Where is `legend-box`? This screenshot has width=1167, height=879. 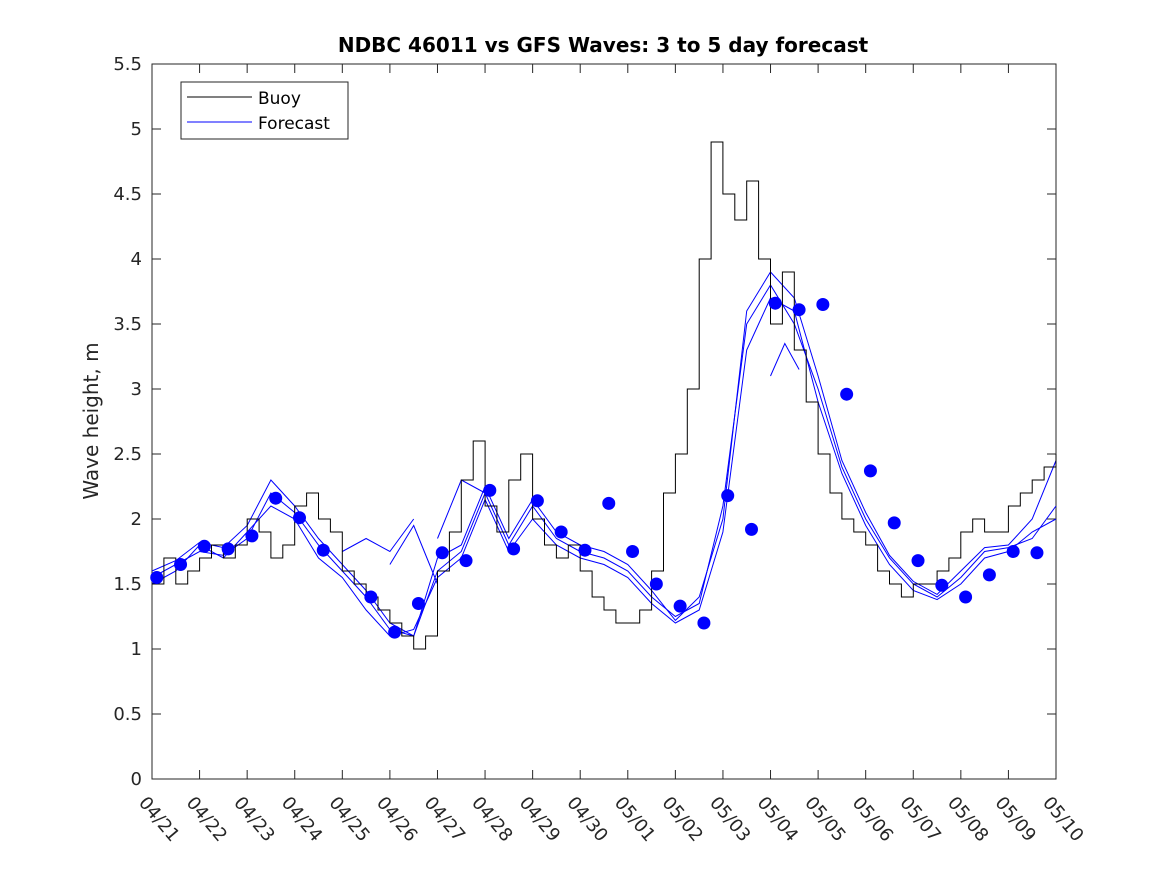
legend-box is located at coordinates (264, 110).